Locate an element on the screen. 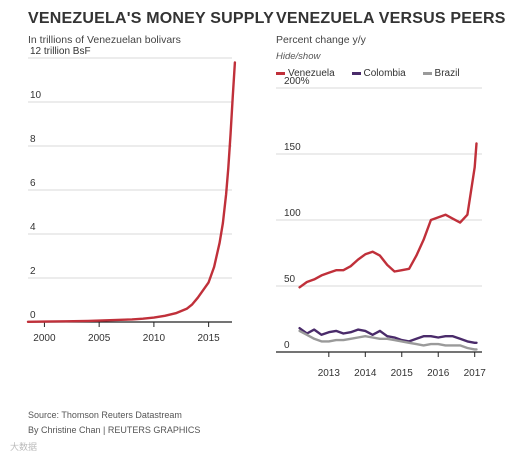 The height and width of the screenshot is (460, 514). peers-xtick-label: 2016 is located at coordinates (438, 373).